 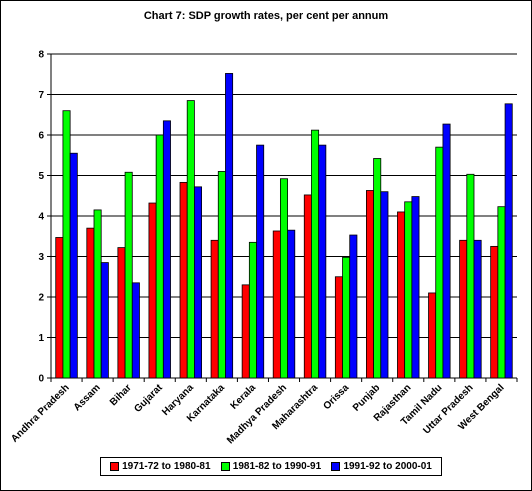 What do you see at coordinates (277, 466) in the screenshot?
I see `legend-label-series-2: 1981-82 to 1990-91` at bounding box center [277, 466].